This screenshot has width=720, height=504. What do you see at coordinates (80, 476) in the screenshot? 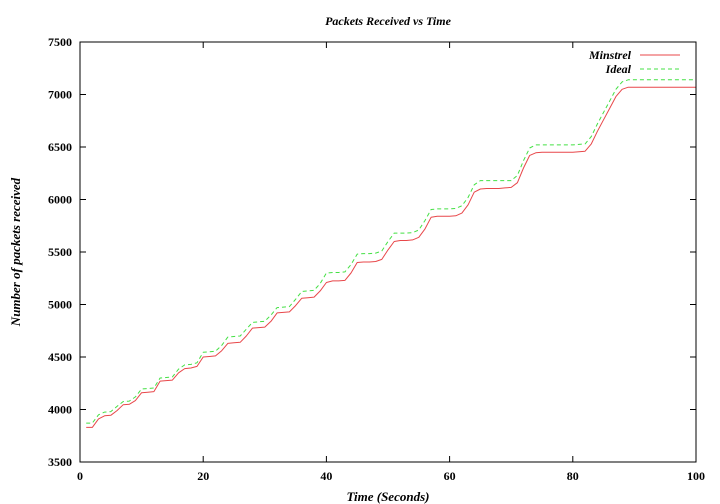
I see `x-tick-label: 0` at bounding box center [80, 476].